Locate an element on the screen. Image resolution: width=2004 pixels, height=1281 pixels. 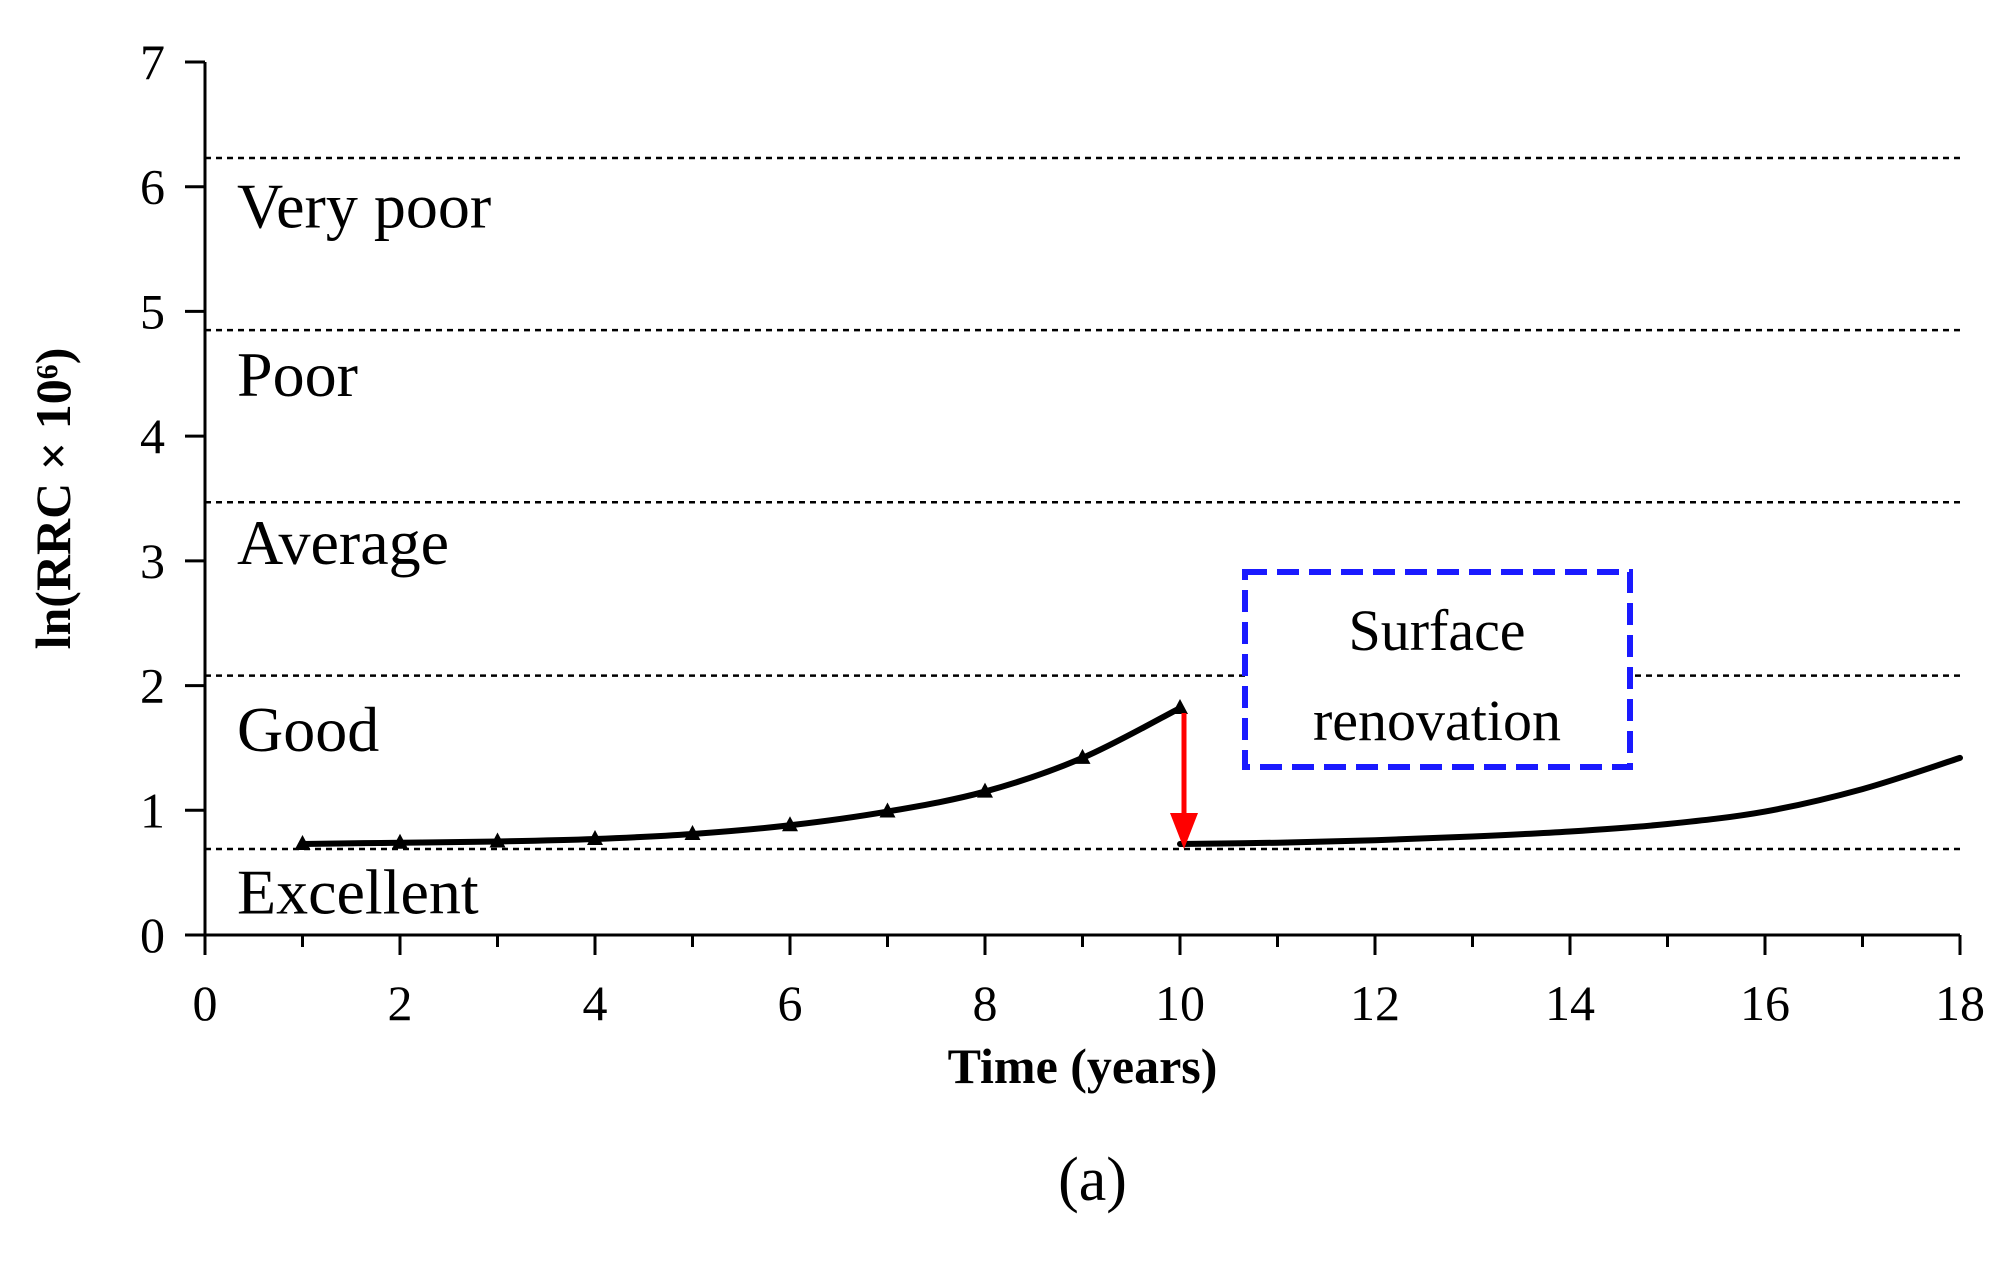
y-tick-label: 5 is located at coordinates (152, 311).